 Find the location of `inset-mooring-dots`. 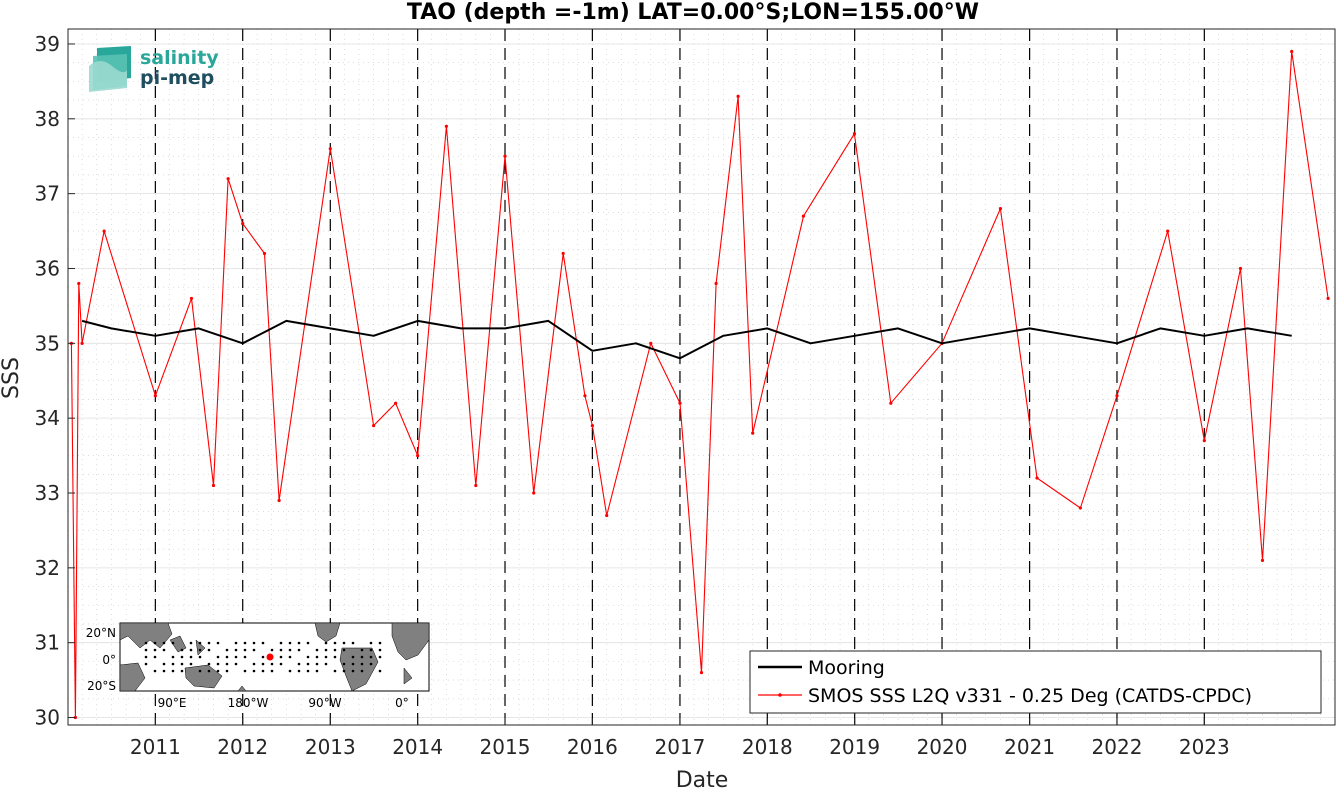

inset-mooring-dots is located at coordinates (263, 657).